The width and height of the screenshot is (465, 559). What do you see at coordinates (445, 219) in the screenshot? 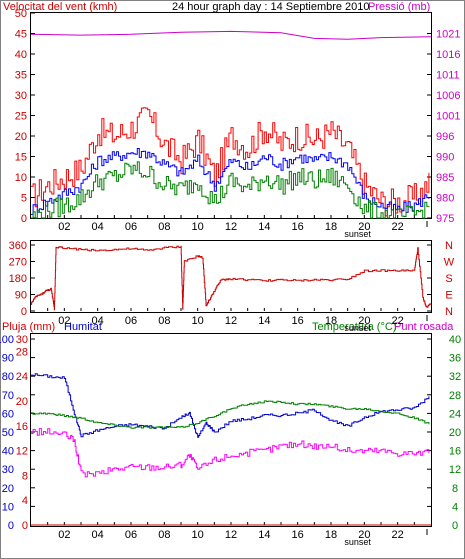
I see `pressure-y-tick-label: 975` at bounding box center [445, 219].